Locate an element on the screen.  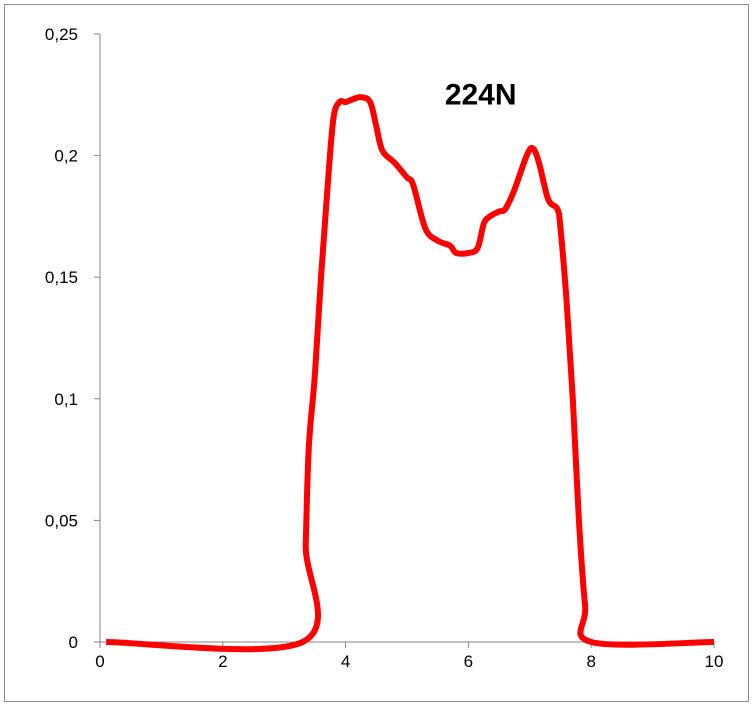
x-tick-label: 10 is located at coordinates (714, 661).